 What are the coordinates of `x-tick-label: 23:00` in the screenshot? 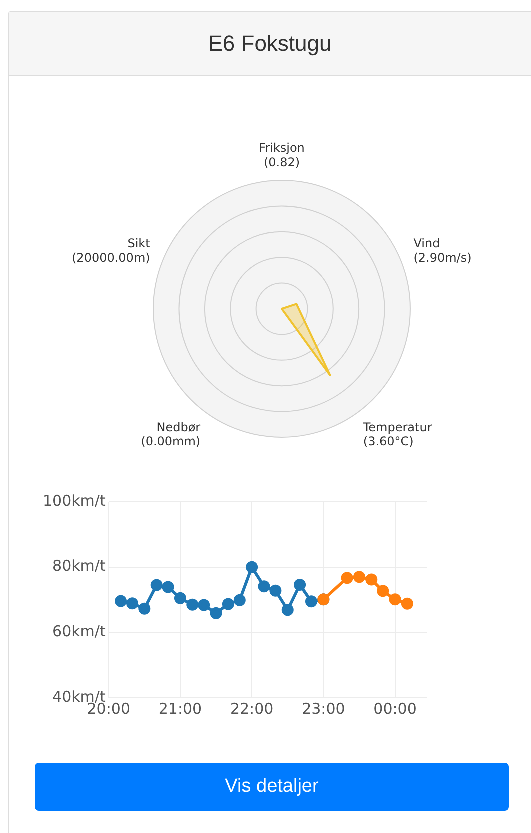 It's located at (324, 709).